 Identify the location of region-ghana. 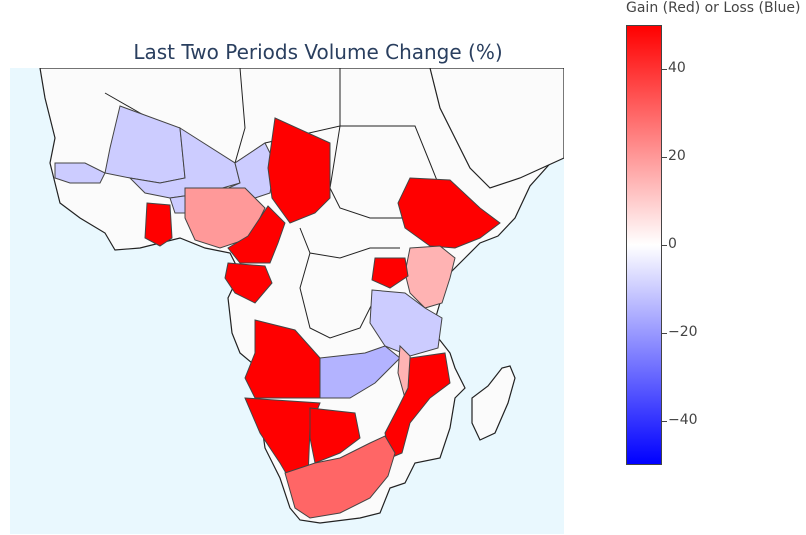
(158, 224).